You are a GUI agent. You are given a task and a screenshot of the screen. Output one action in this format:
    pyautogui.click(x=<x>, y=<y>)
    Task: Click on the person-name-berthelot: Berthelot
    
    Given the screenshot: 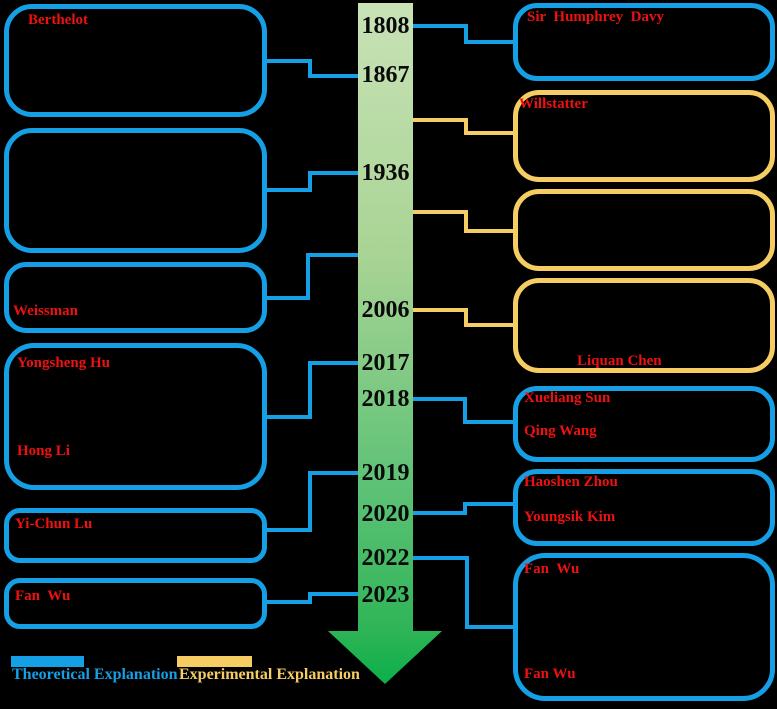 What is the action you would take?
    pyautogui.click(x=58, y=20)
    